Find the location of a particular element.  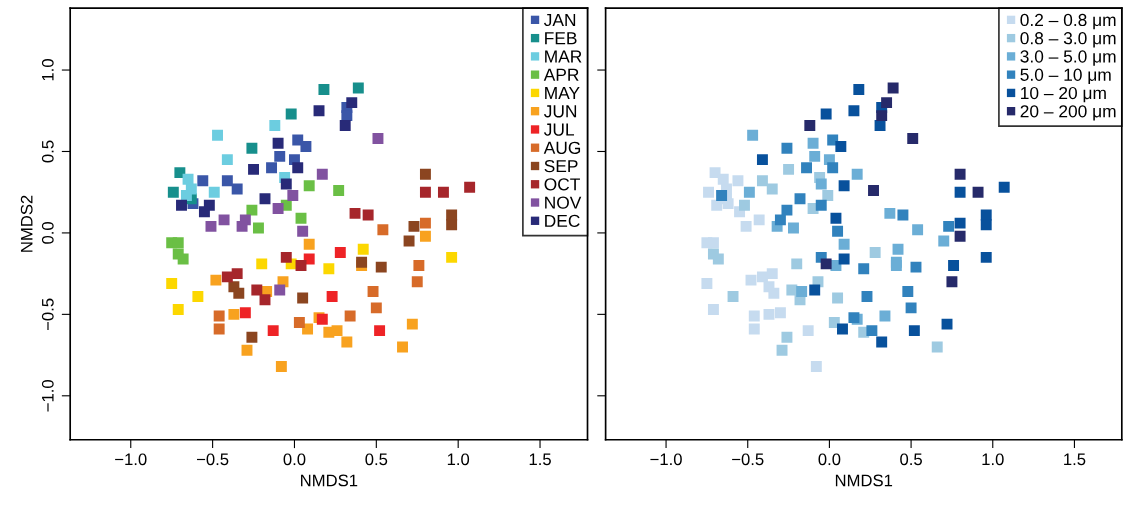

legend-label: APR is located at coordinates (561, 74).